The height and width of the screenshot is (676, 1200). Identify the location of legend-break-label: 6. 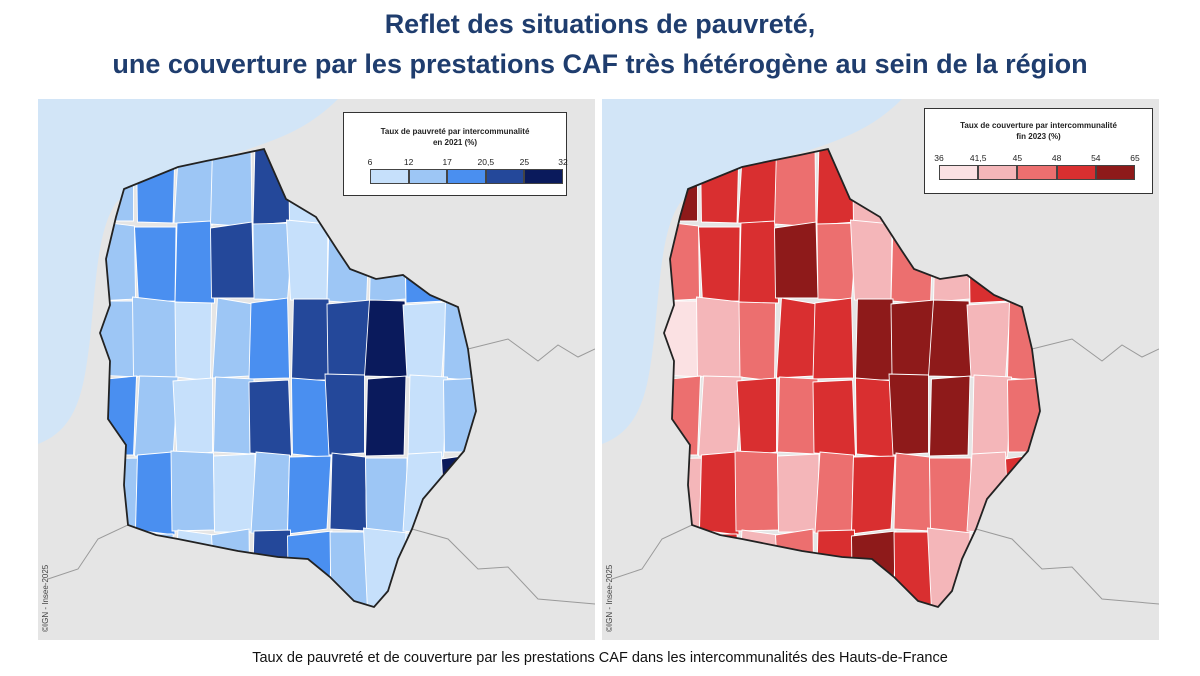
(370, 162).